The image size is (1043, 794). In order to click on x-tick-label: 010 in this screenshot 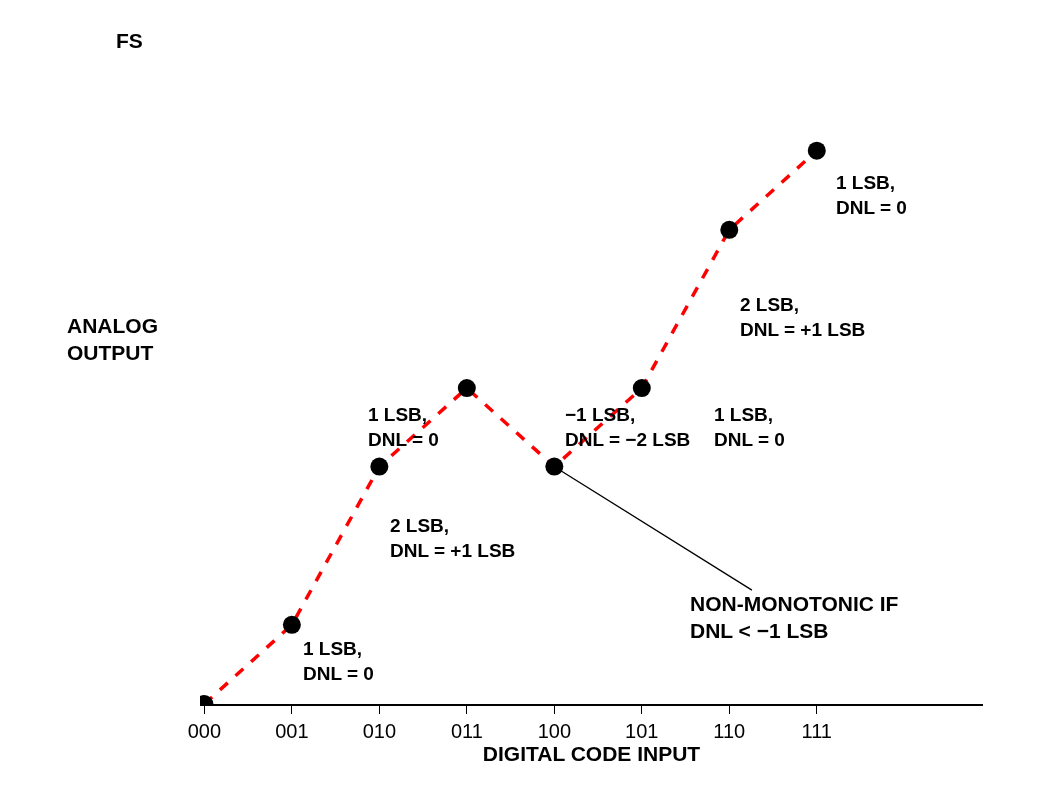, I will do `click(379, 730)`.